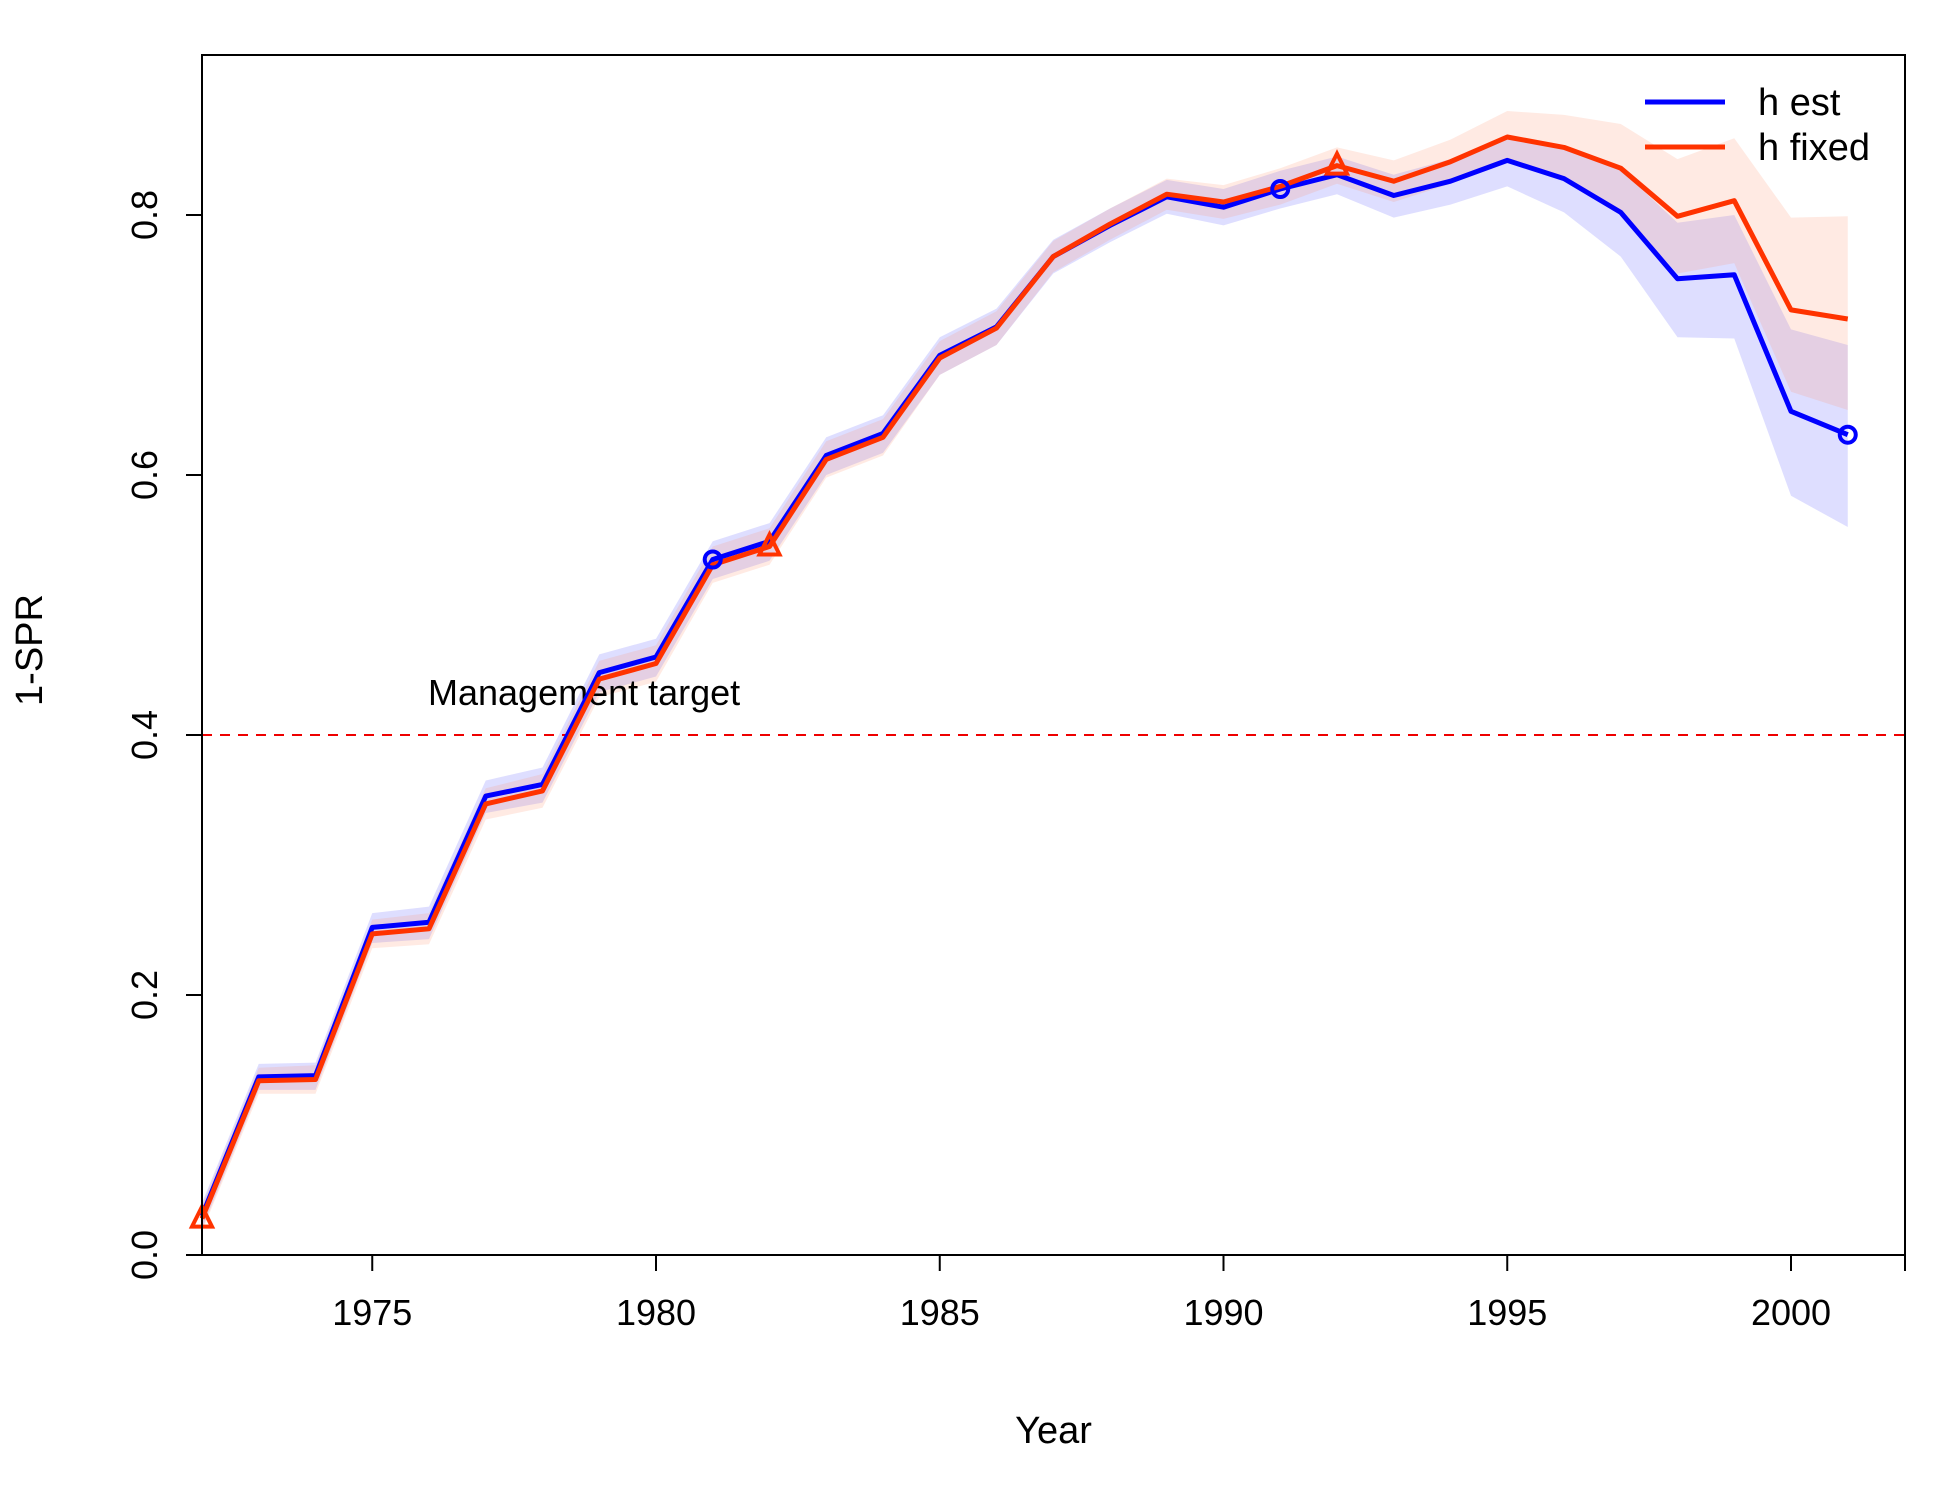 This screenshot has width=1950, height=1500. I want to click on x-tick-label-1980: 1980, so click(656, 1312).